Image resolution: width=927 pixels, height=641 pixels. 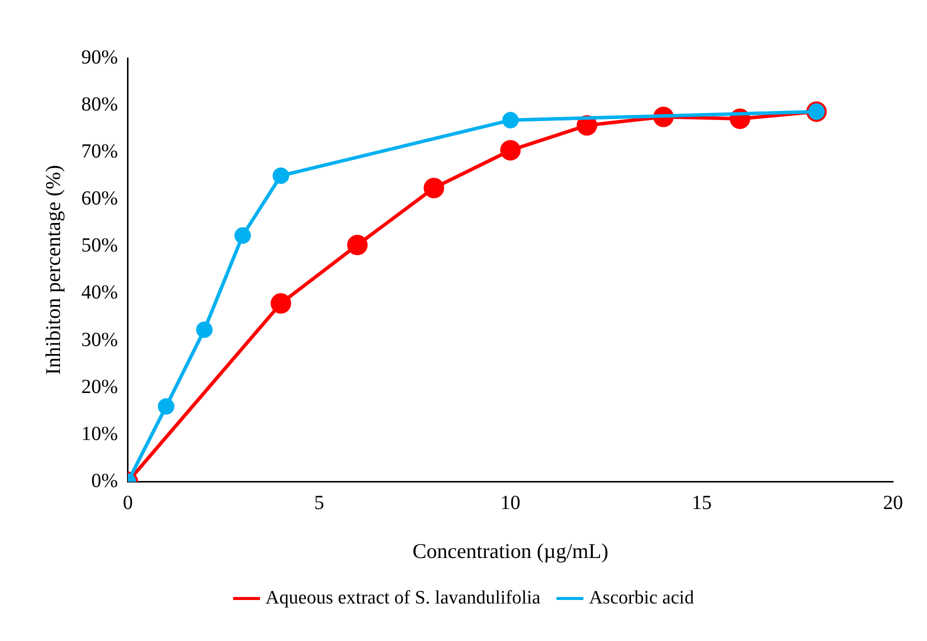 What do you see at coordinates (104, 481) in the screenshot?
I see `y-tick-label: 0%` at bounding box center [104, 481].